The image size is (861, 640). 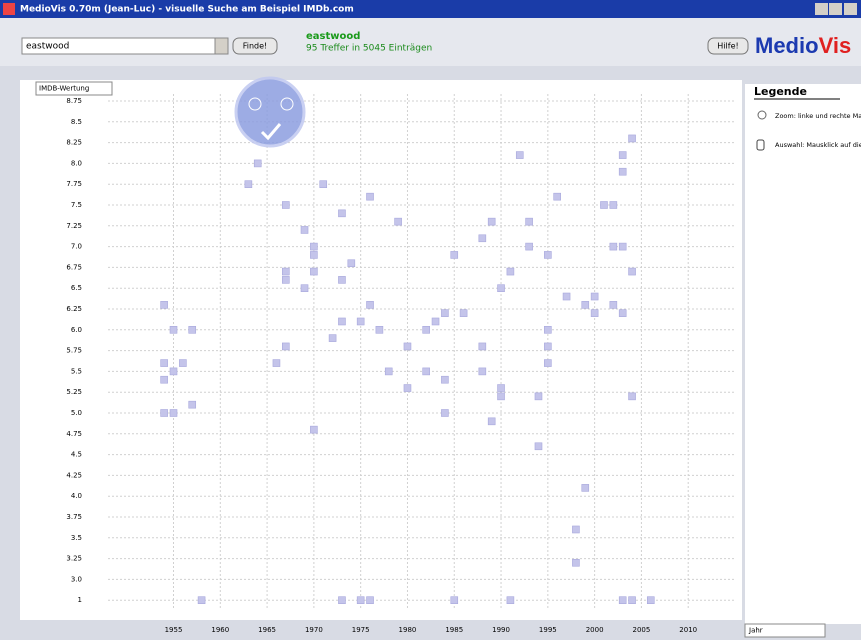 I want to click on x-tick-label: 2010, so click(x=688, y=630).